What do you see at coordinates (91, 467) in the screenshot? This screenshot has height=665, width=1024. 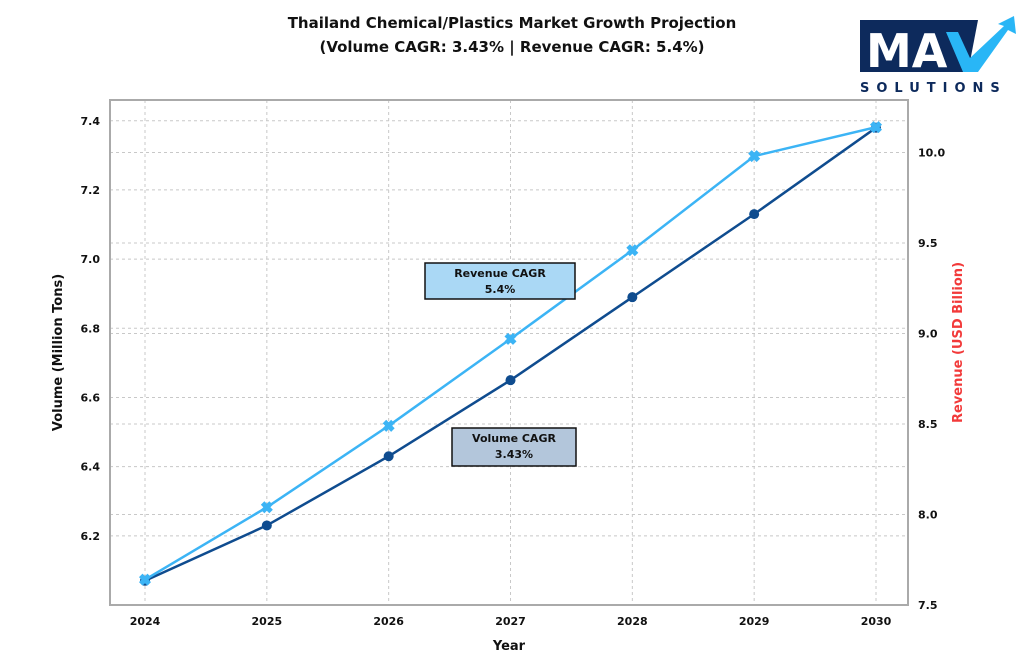 I see `y-tick-label: 6.4` at bounding box center [91, 467].